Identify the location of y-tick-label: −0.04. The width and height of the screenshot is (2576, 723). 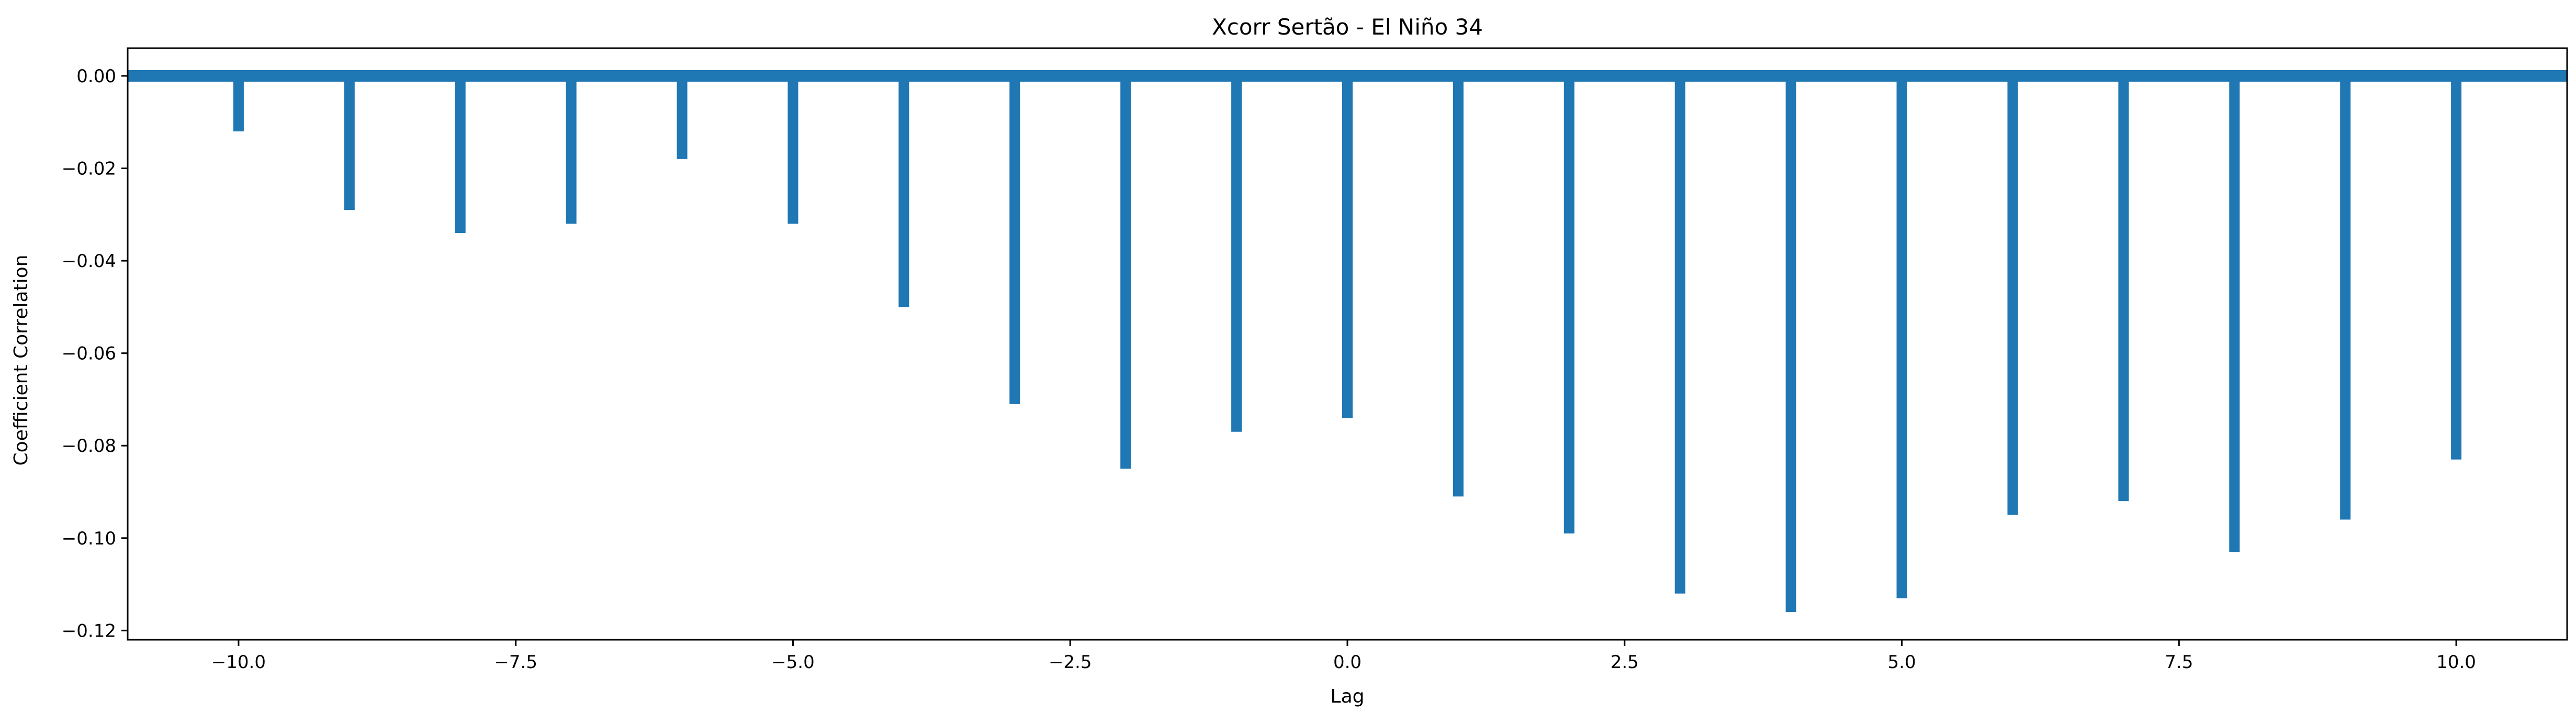
(89, 261).